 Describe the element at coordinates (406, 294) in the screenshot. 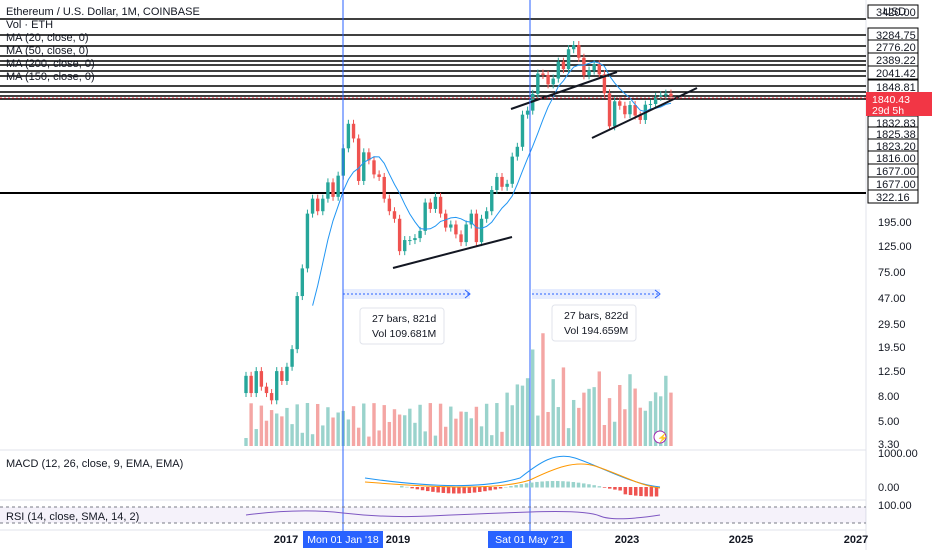

I see `range-band` at that location.